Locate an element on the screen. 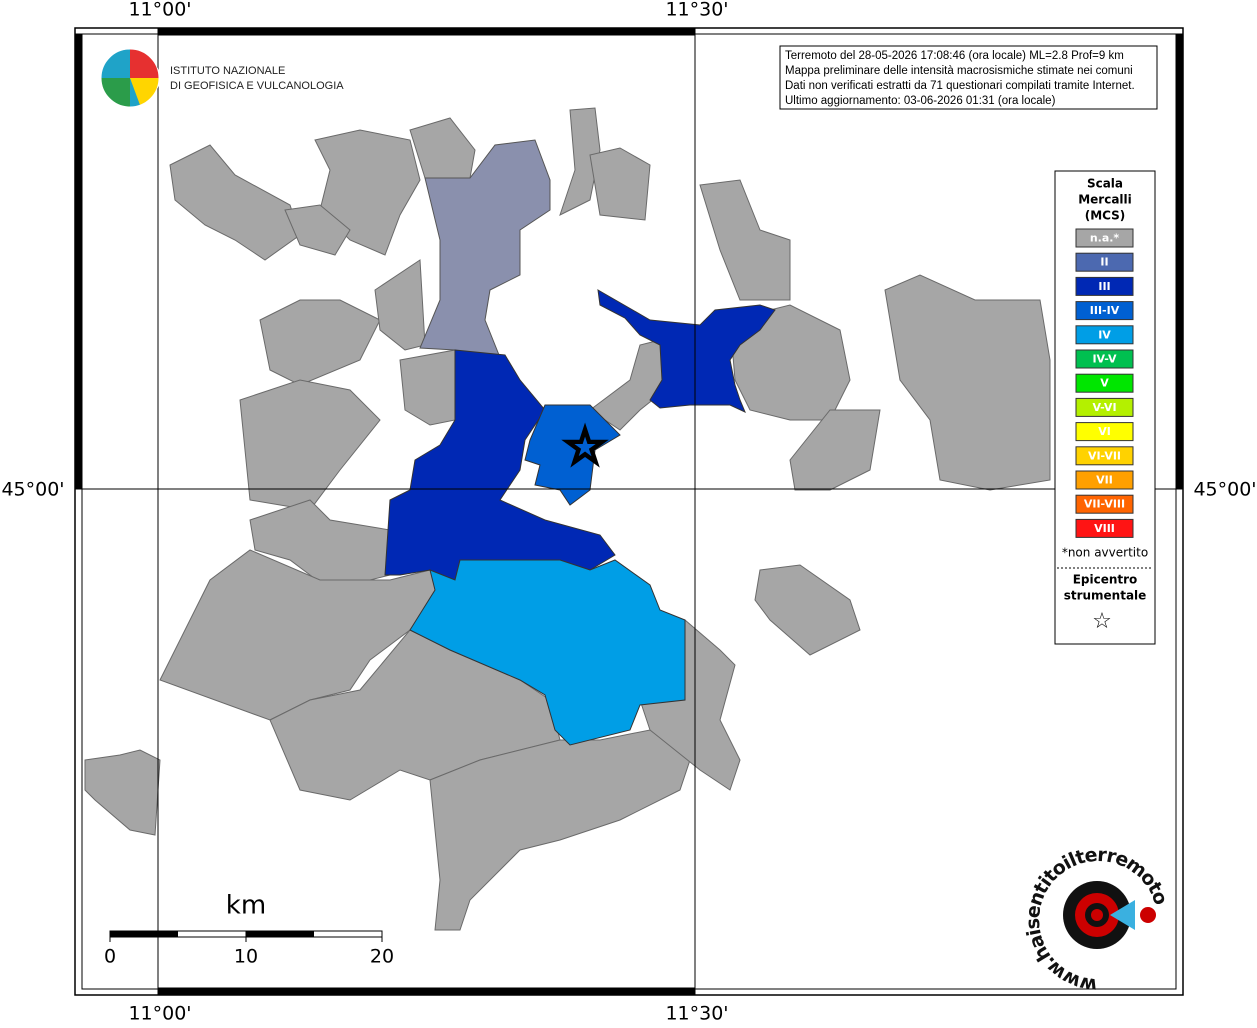 This screenshot has height=1028, width=1257. legend-star: ☆ is located at coordinates (1102, 621).